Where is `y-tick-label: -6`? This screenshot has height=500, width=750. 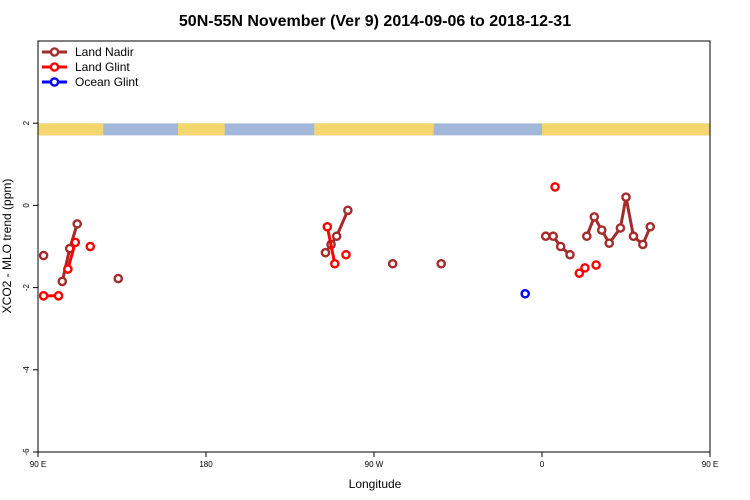
y-tick-label: -6 is located at coordinates (26, 452).